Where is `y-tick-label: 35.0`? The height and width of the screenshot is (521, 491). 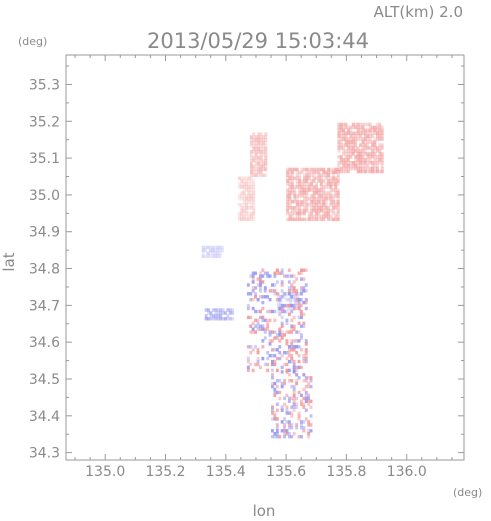
y-tick-label: 35.0 is located at coordinates (44, 196).